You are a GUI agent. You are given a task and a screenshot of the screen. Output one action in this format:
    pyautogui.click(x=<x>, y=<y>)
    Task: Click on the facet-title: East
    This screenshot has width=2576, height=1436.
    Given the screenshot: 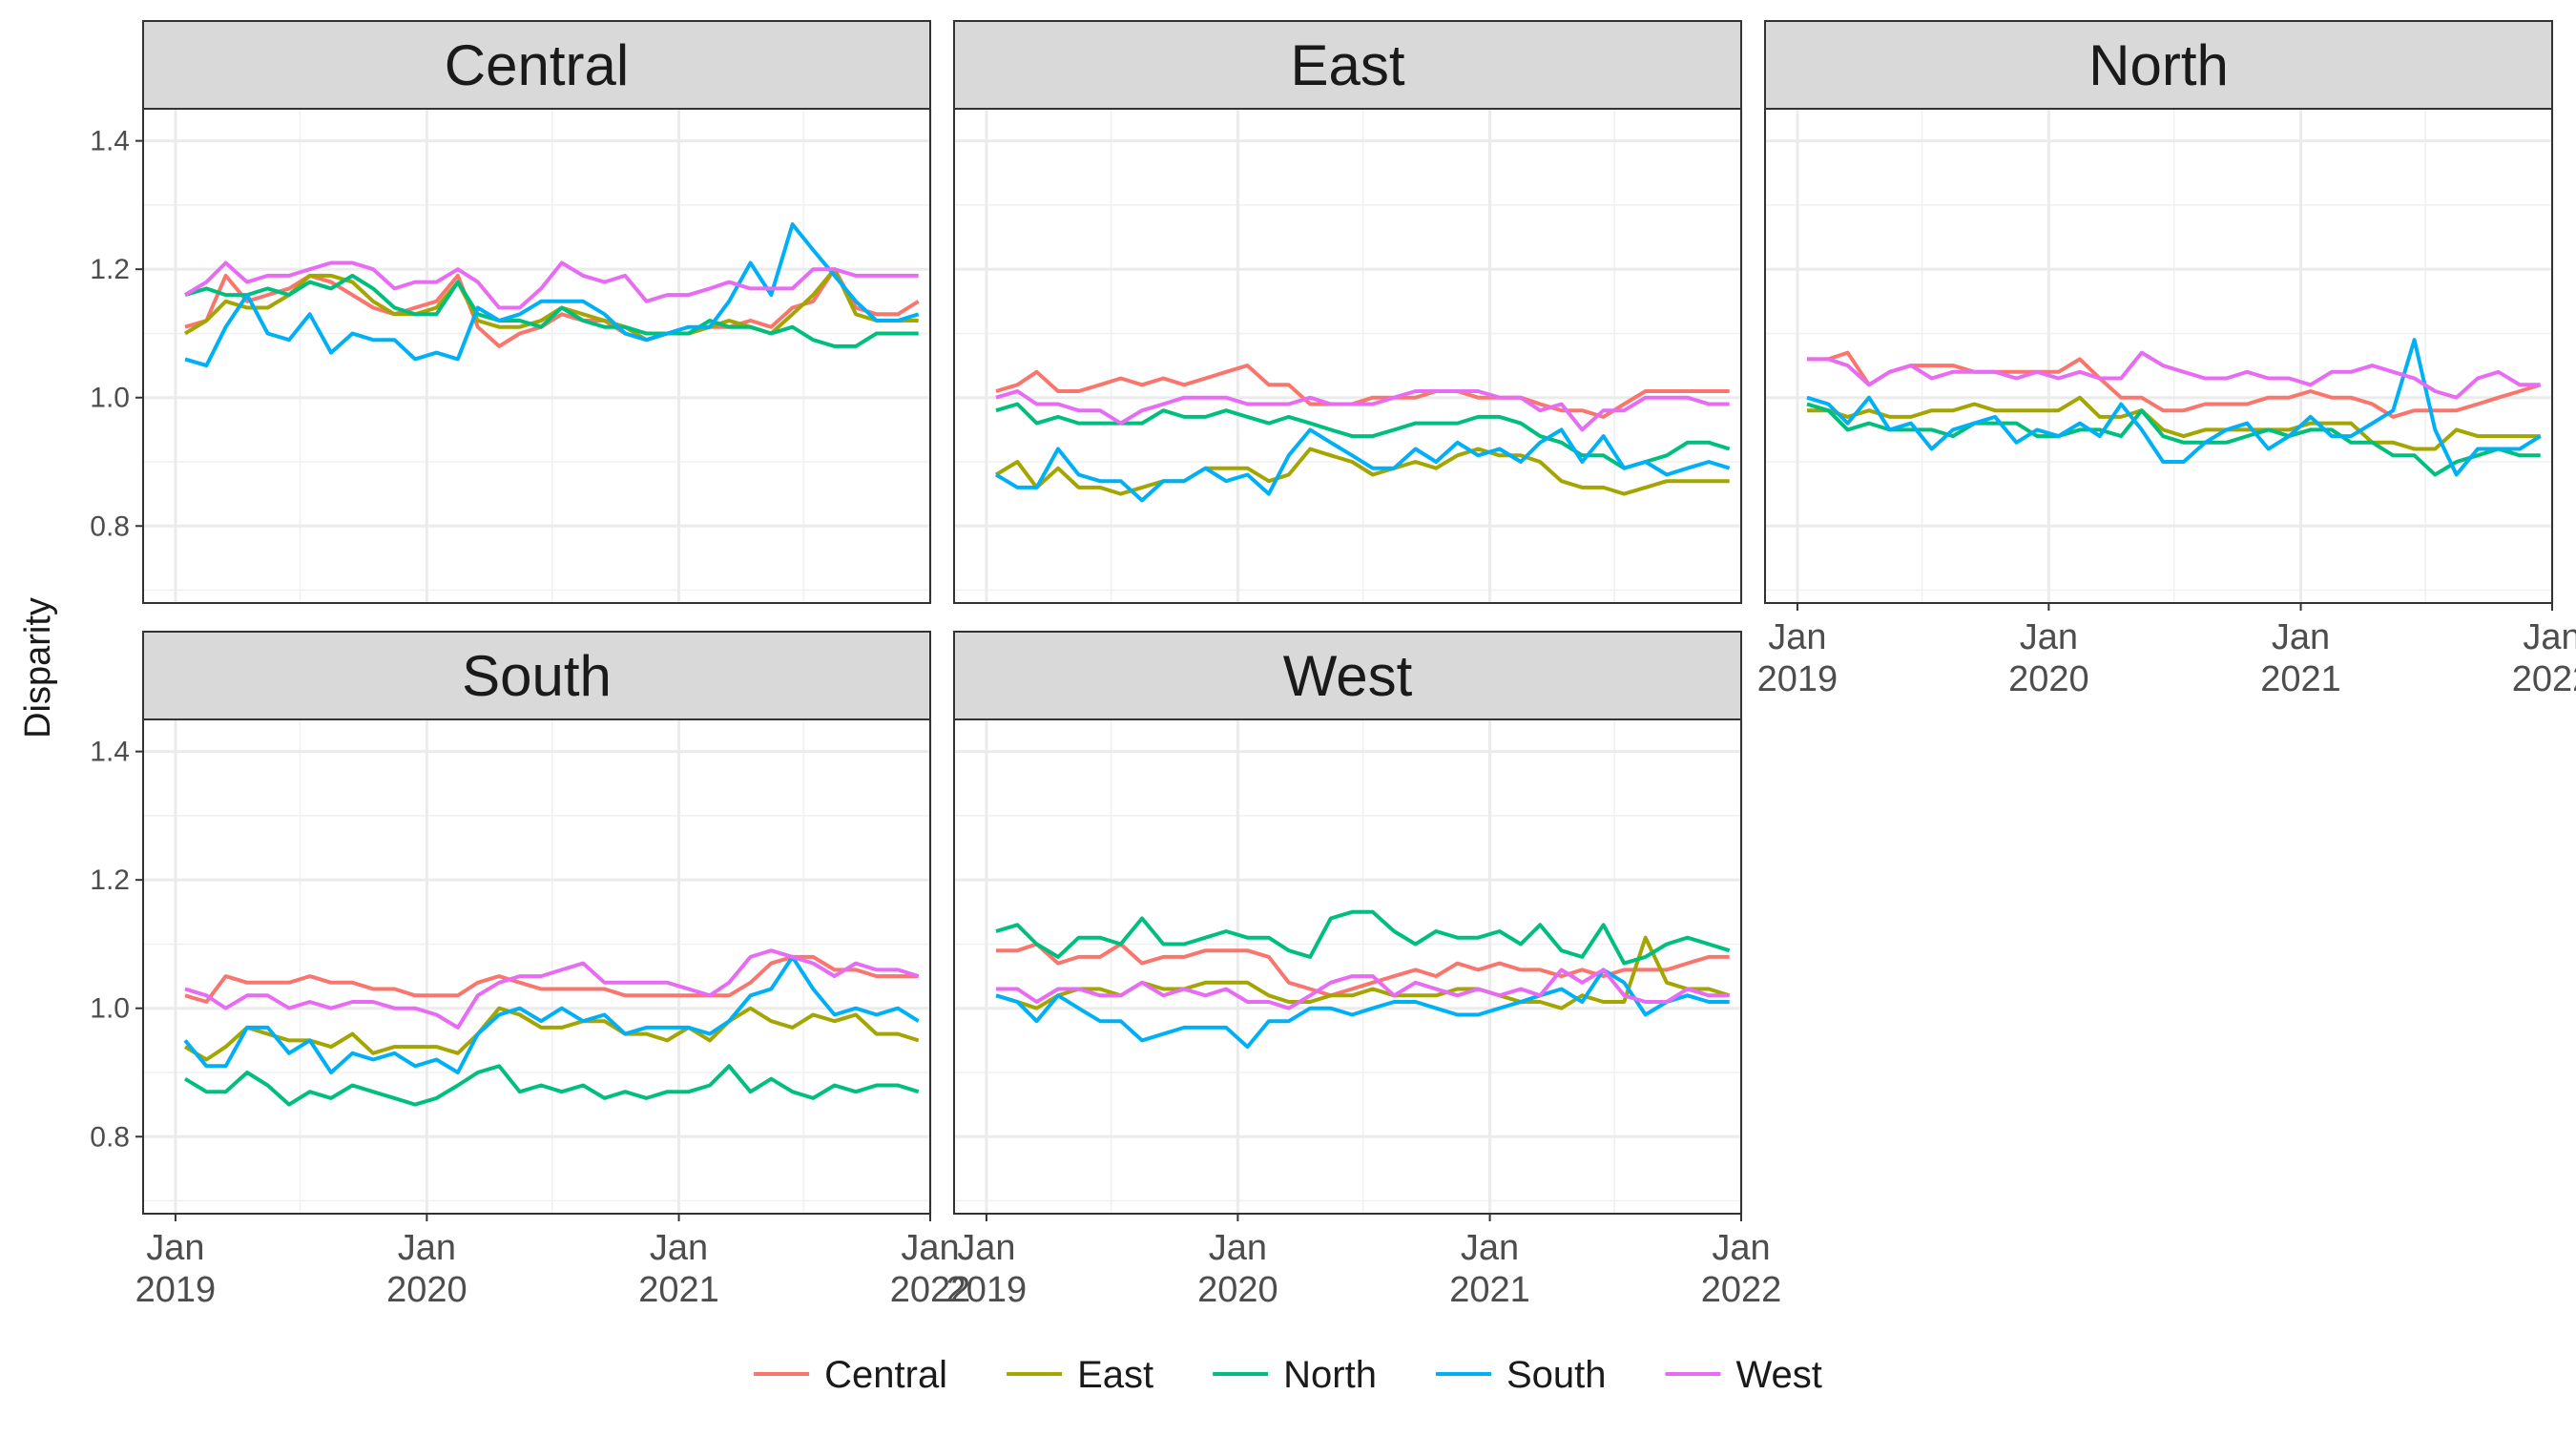 What is the action you would take?
    pyautogui.click(x=1347, y=65)
    